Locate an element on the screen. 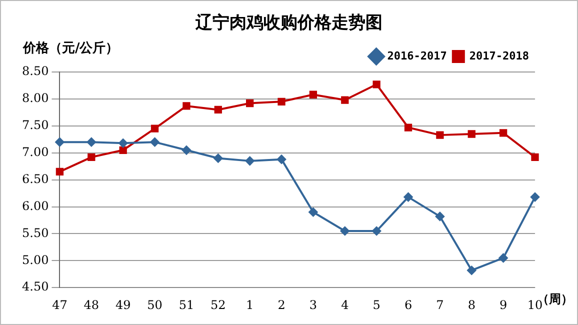  y-tick-label: 7.50 is located at coordinates (35, 125).